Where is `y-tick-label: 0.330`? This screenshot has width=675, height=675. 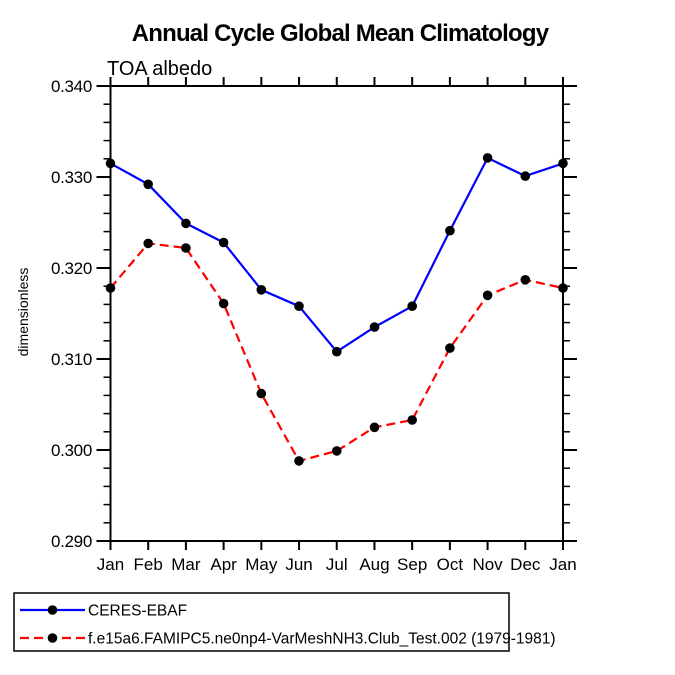
y-tick-label: 0.330 is located at coordinates (71, 177).